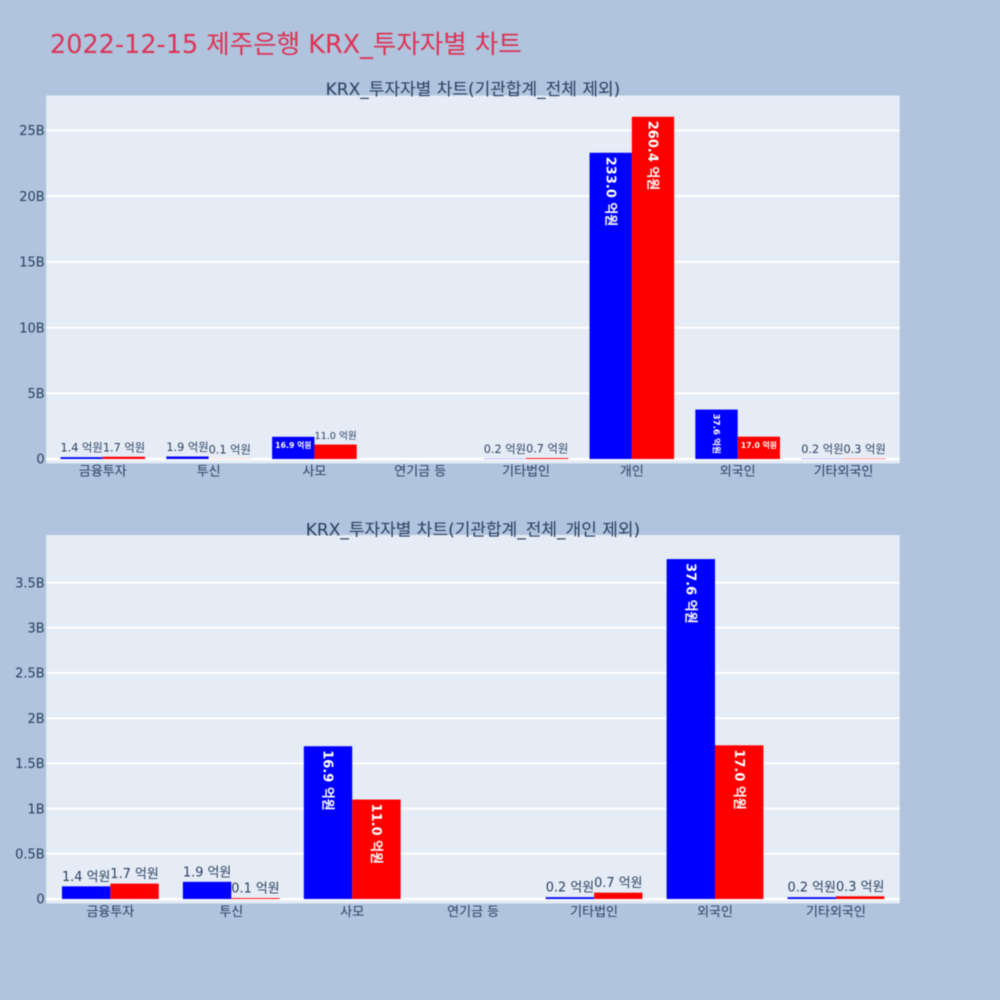  Describe the element at coordinates (473, 90) in the screenshot. I see `subplot-title: KRX_투자자별 차트(기관합계_전체 제외)` at that location.